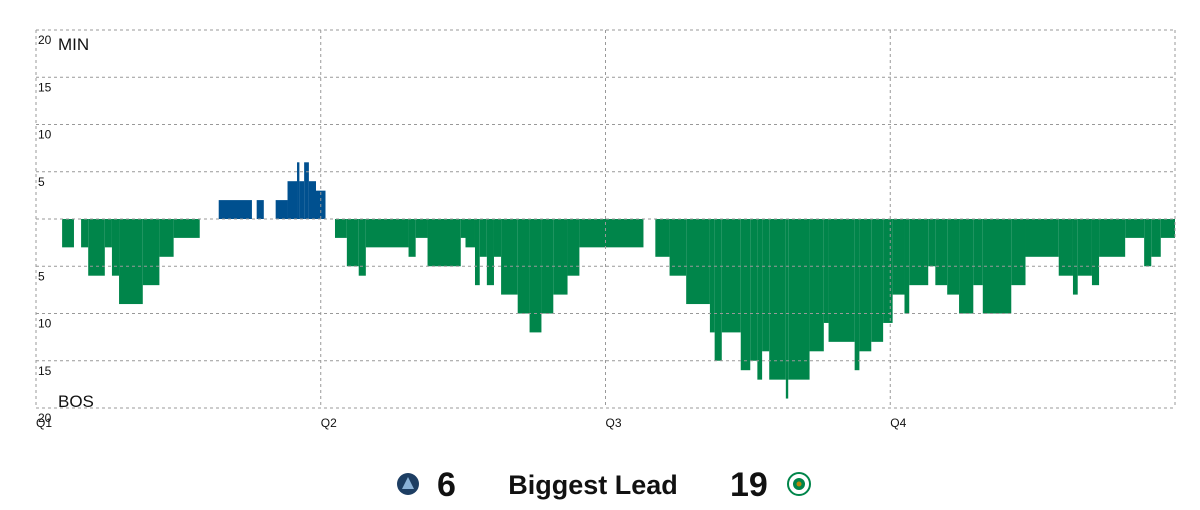 This screenshot has width=1200, height=510. I want to click on bottom-team: BOS, so click(76, 401).